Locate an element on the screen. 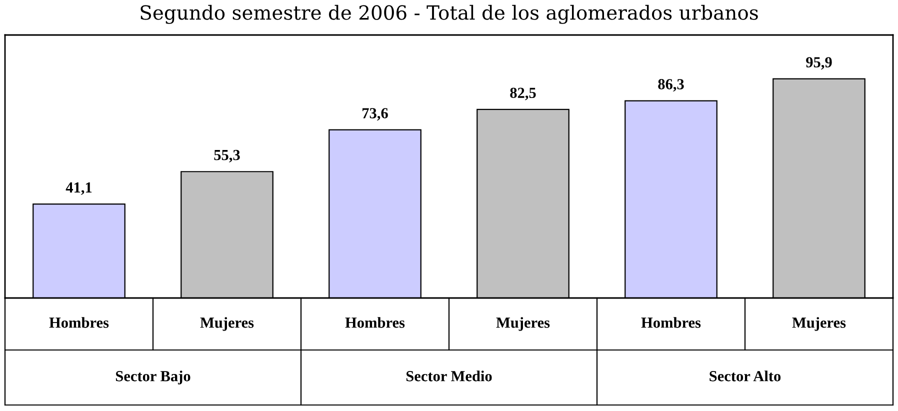 The image size is (898, 411). data-label: 41,1 is located at coordinates (79, 188).